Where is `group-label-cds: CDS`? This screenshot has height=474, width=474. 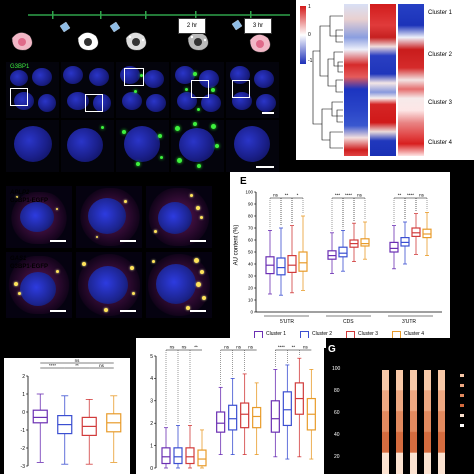
group-label-cds: CDS is located at coordinates (348, 322).